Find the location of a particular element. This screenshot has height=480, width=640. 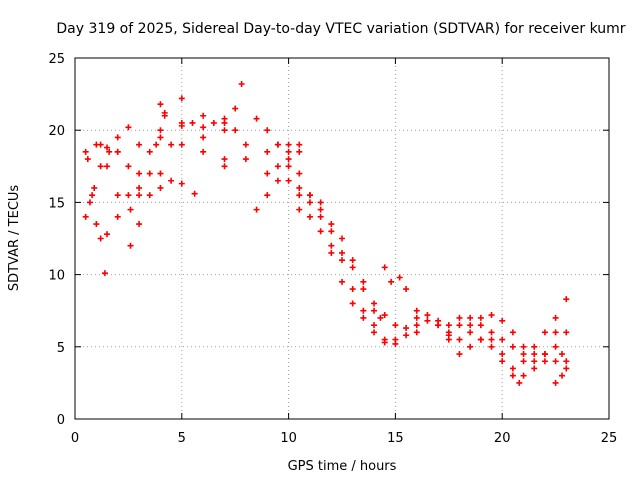

series-track-g is located at coordinates (186, 164).